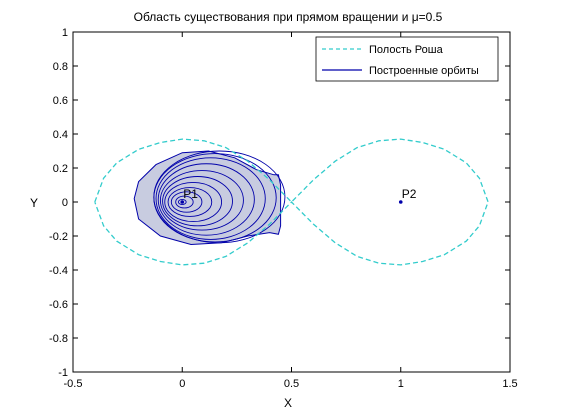 Image resolution: width=561 pixels, height=420 pixels. Describe the element at coordinates (190, 194) in the screenshot. I see `point-label: P1` at that location.